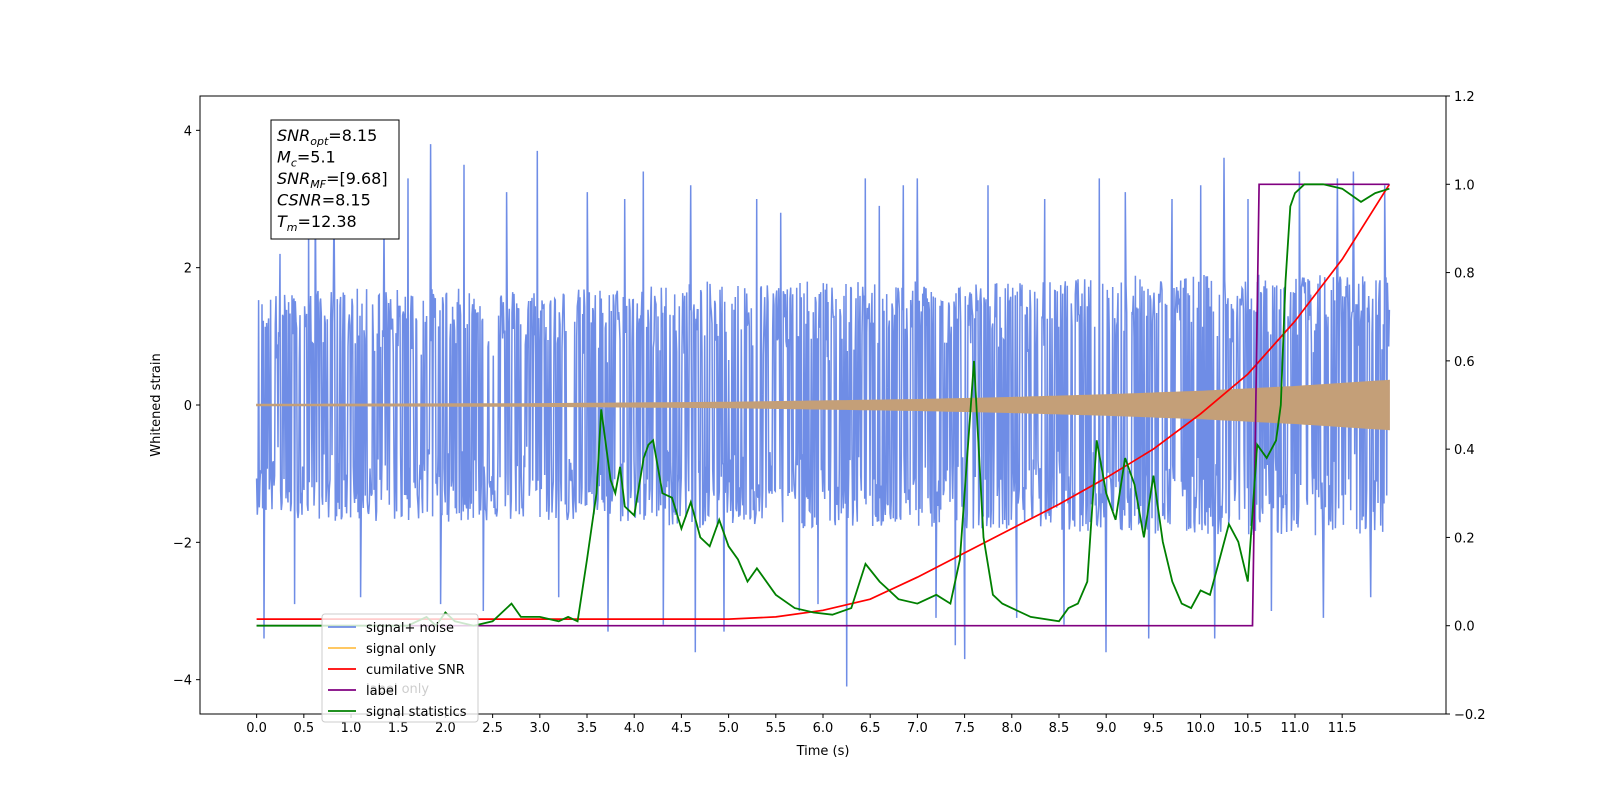 This screenshot has width=1600, height=800. Describe the element at coordinates (775, 728) in the screenshot. I see `x-tick-label: 5.5` at that location.